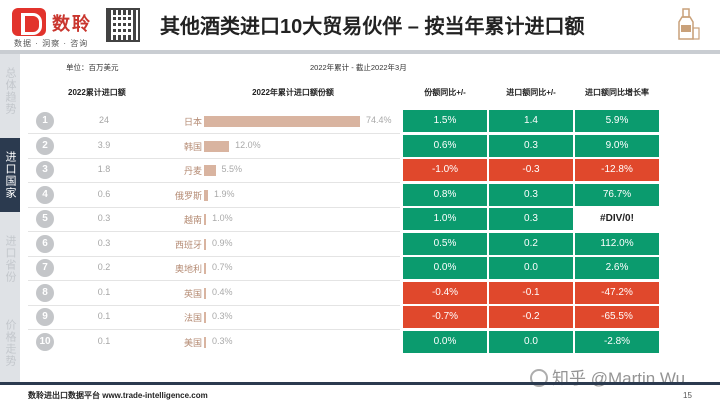 The width and height of the screenshot is (720, 405). What do you see at coordinates (92, 67) in the screenshot?
I see `unit-label: 单位：百万美元` at bounding box center [92, 67].